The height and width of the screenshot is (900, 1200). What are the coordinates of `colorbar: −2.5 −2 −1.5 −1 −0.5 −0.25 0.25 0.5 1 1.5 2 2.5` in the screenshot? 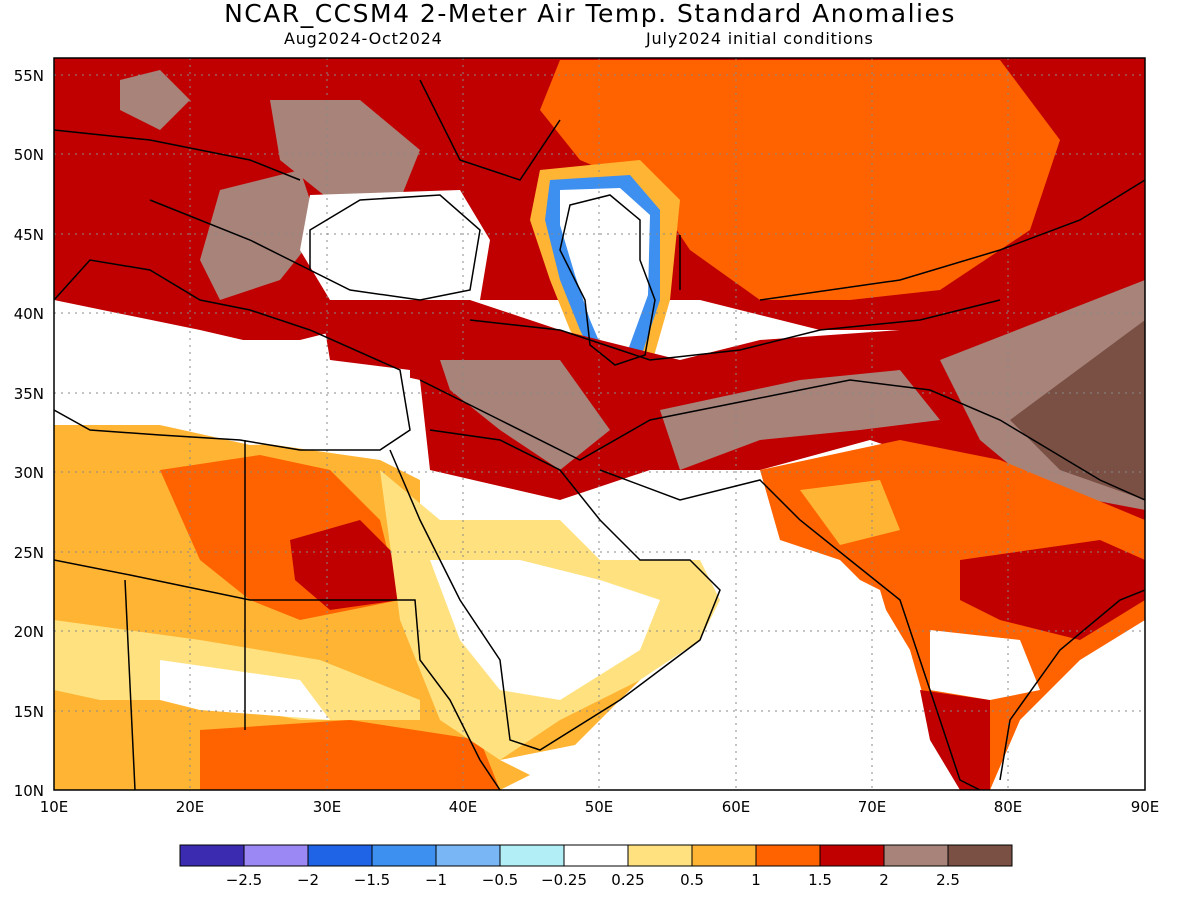 It's located at (596, 866).